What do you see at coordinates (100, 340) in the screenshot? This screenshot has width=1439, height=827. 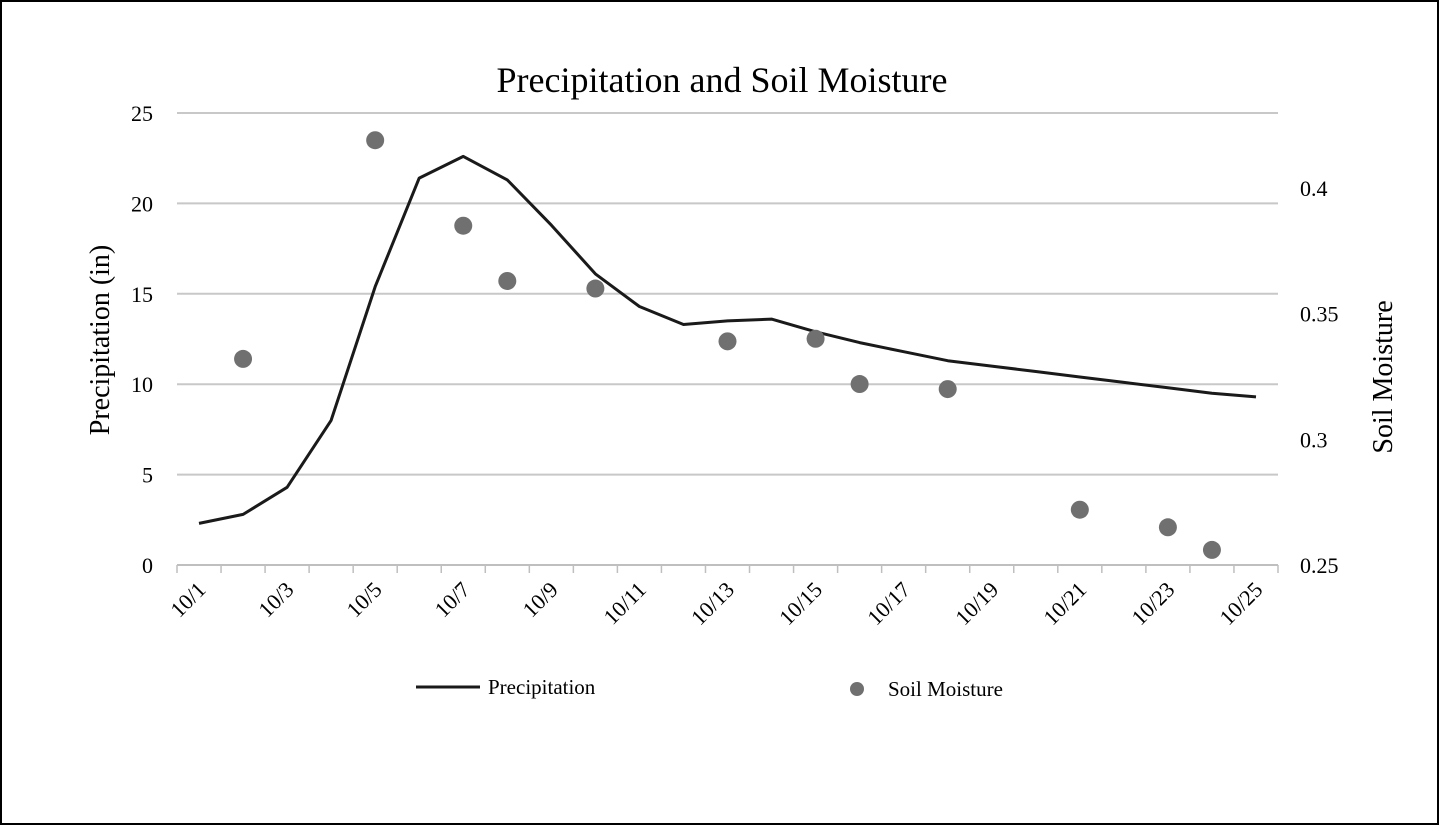 I see `y-axis-title: Precipitation (in)` at bounding box center [100, 340].